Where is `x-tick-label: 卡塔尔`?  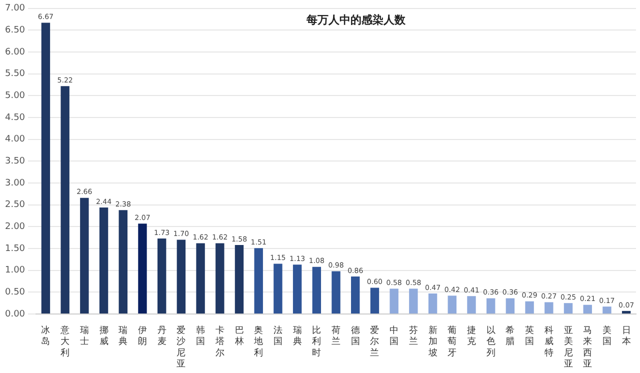
x-tick-label: 卡塔尔 is located at coordinates (219, 341).